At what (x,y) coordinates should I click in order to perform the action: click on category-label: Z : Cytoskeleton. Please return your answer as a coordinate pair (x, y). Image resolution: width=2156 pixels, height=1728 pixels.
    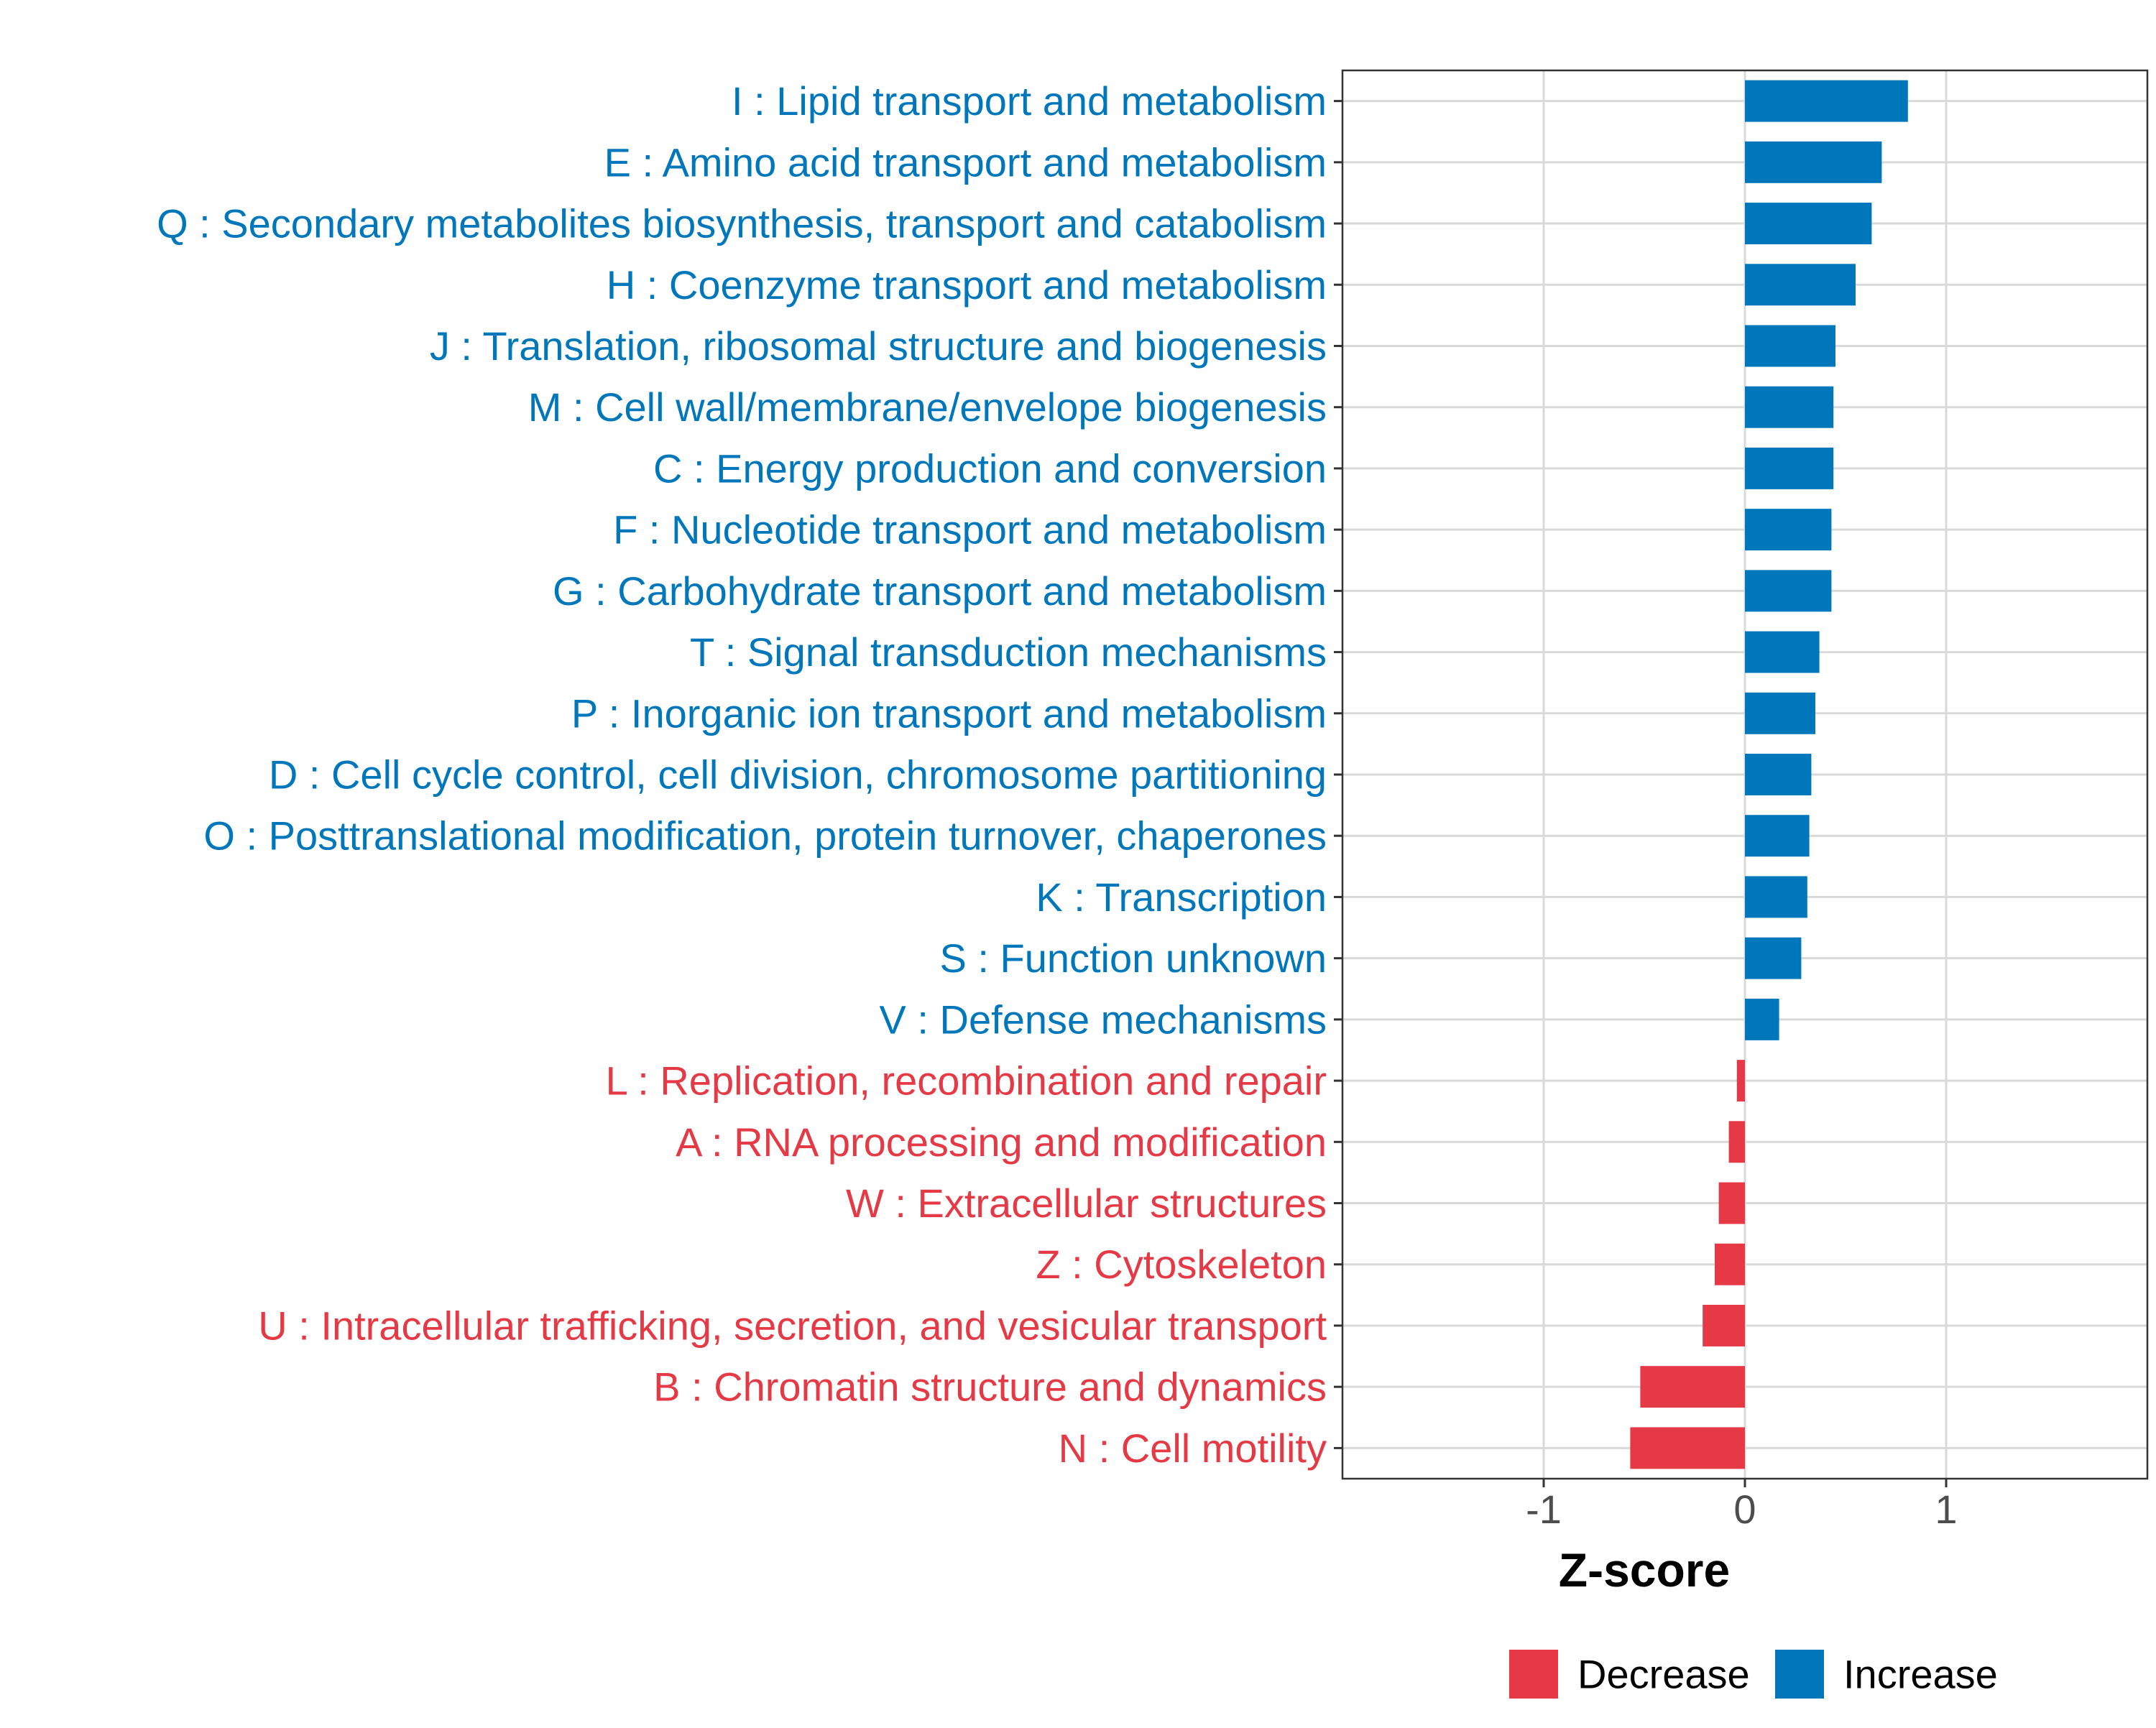
    Looking at the image, I should click on (1181, 1265).